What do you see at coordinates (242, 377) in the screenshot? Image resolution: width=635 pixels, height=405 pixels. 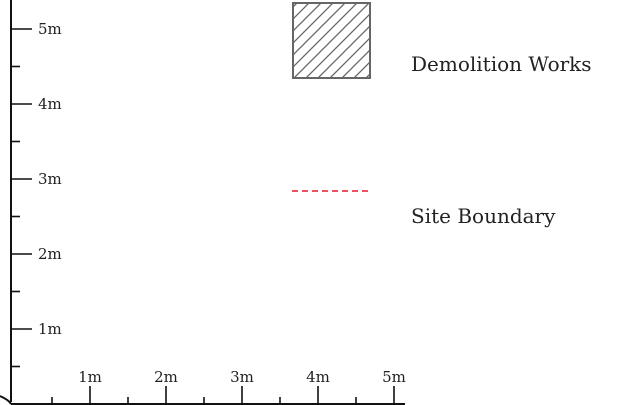 I see `x-tick-label: 3m` at bounding box center [242, 377].